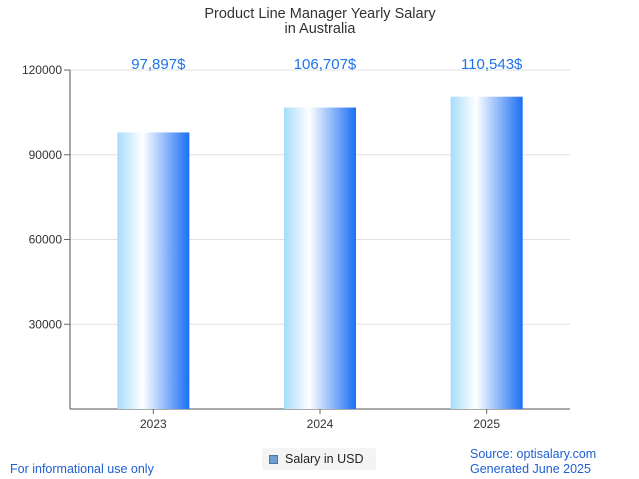 The width and height of the screenshot is (639, 479). Describe the element at coordinates (82, 469) in the screenshot. I see `disclaimer-text: For informational use only` at that location.